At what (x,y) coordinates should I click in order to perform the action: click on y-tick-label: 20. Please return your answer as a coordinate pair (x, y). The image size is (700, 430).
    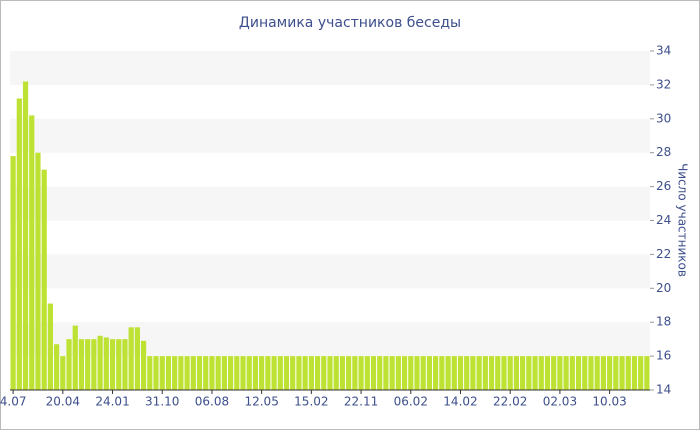
    Looking at the image, I should click on (663, 288).